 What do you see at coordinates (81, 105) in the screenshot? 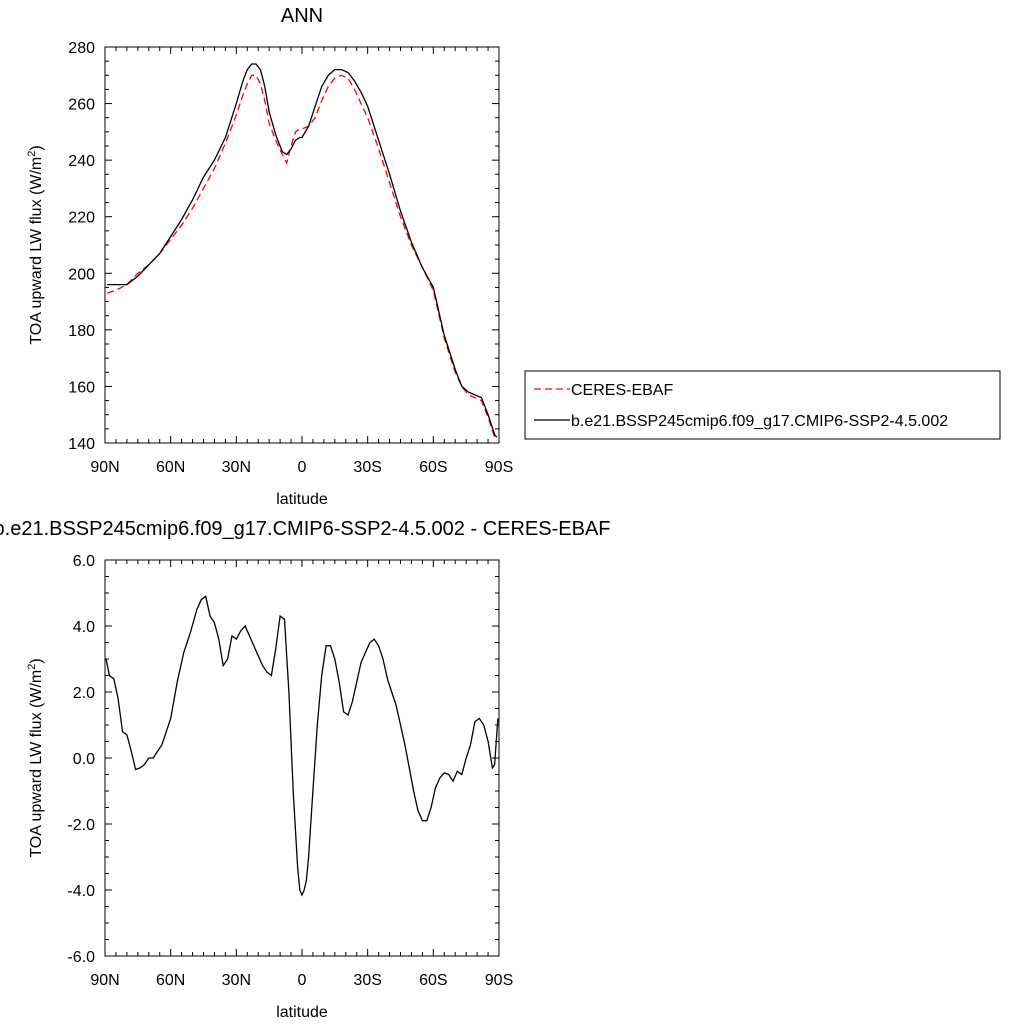
I see `y-tick-label: 260` at bounding box center [81, 105].